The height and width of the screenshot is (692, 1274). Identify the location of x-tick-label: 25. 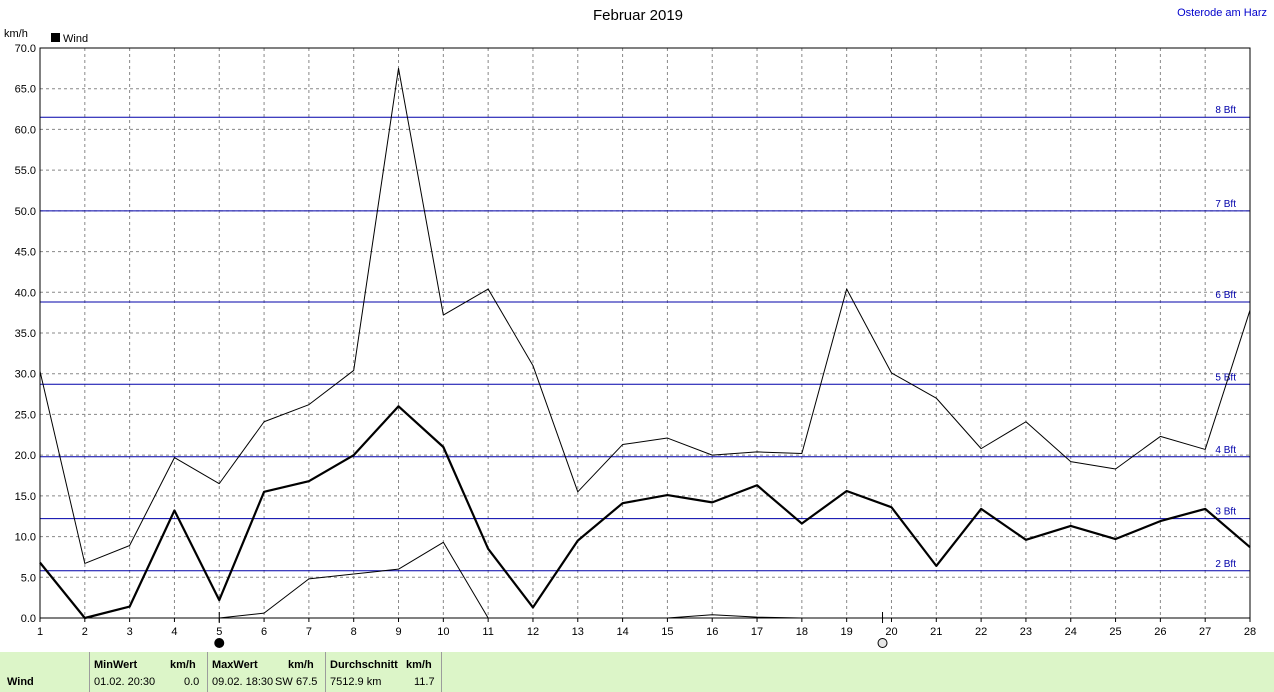
(1115, 632).